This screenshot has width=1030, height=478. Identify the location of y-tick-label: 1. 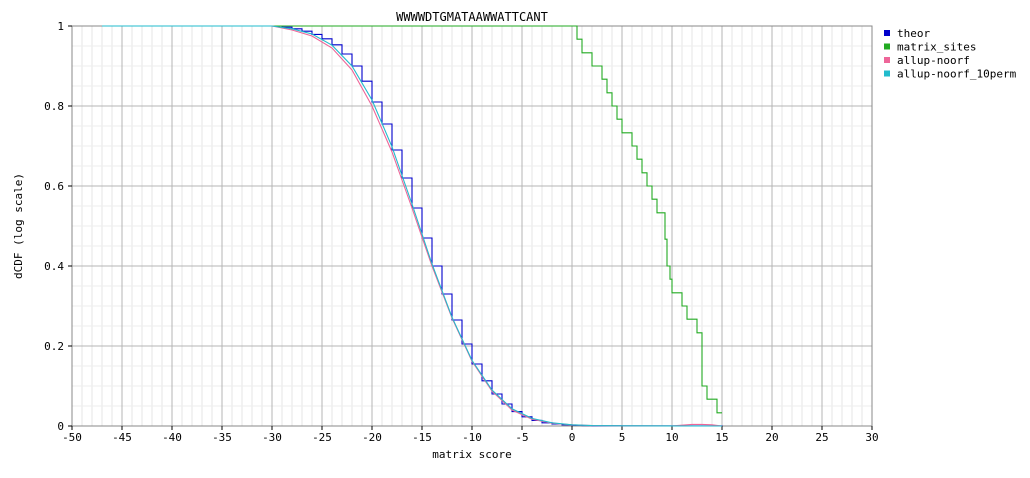
(60, 26).